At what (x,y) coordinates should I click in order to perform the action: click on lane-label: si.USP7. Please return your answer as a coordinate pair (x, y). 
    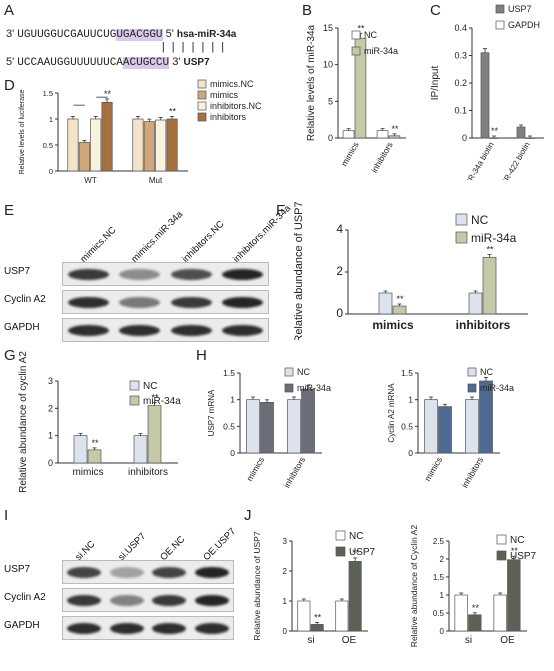
    Looking at the image, I should click on (132, 546).